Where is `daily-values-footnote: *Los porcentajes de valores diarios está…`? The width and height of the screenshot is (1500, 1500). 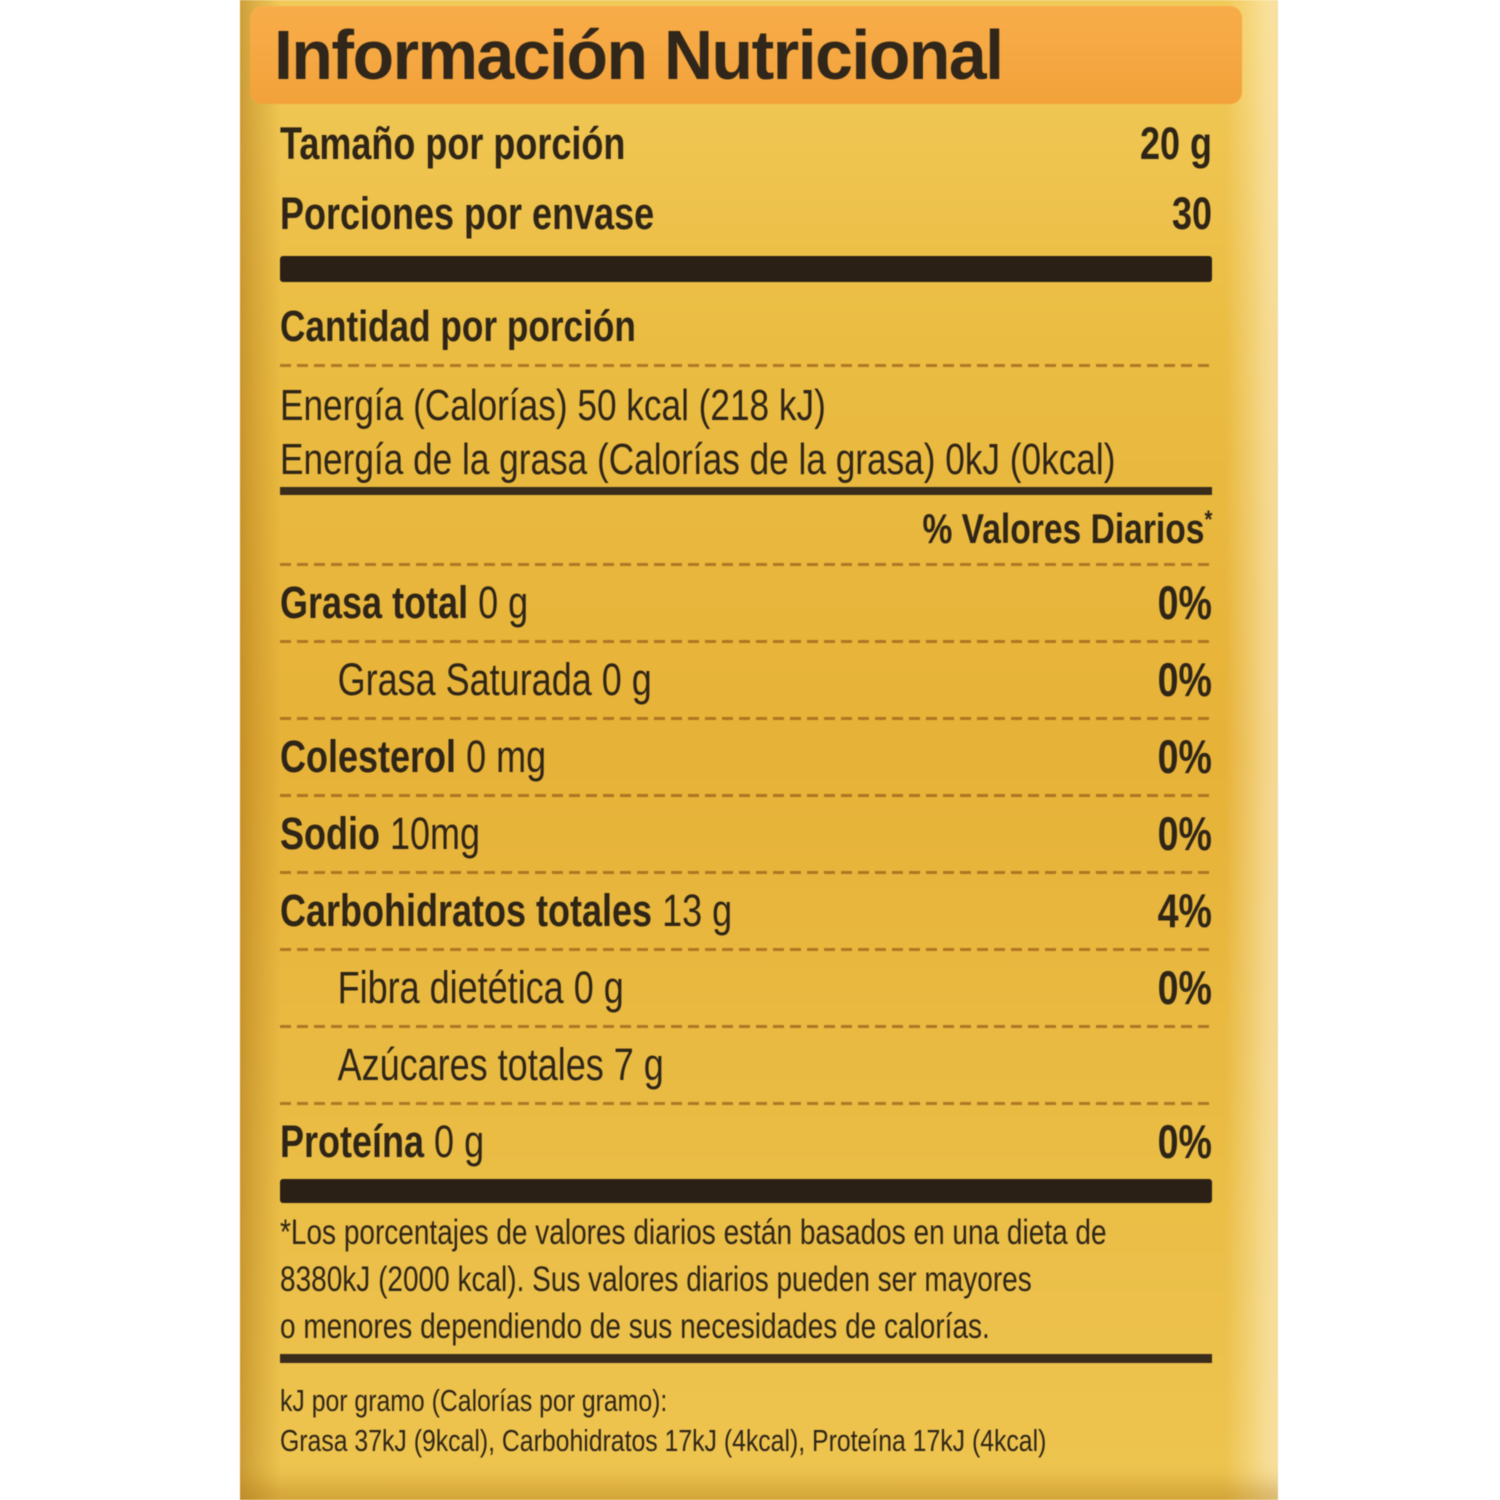
daily-values-footnote: *Los porcentajes de valores diarios está… is located at coordinates (693, 1279).